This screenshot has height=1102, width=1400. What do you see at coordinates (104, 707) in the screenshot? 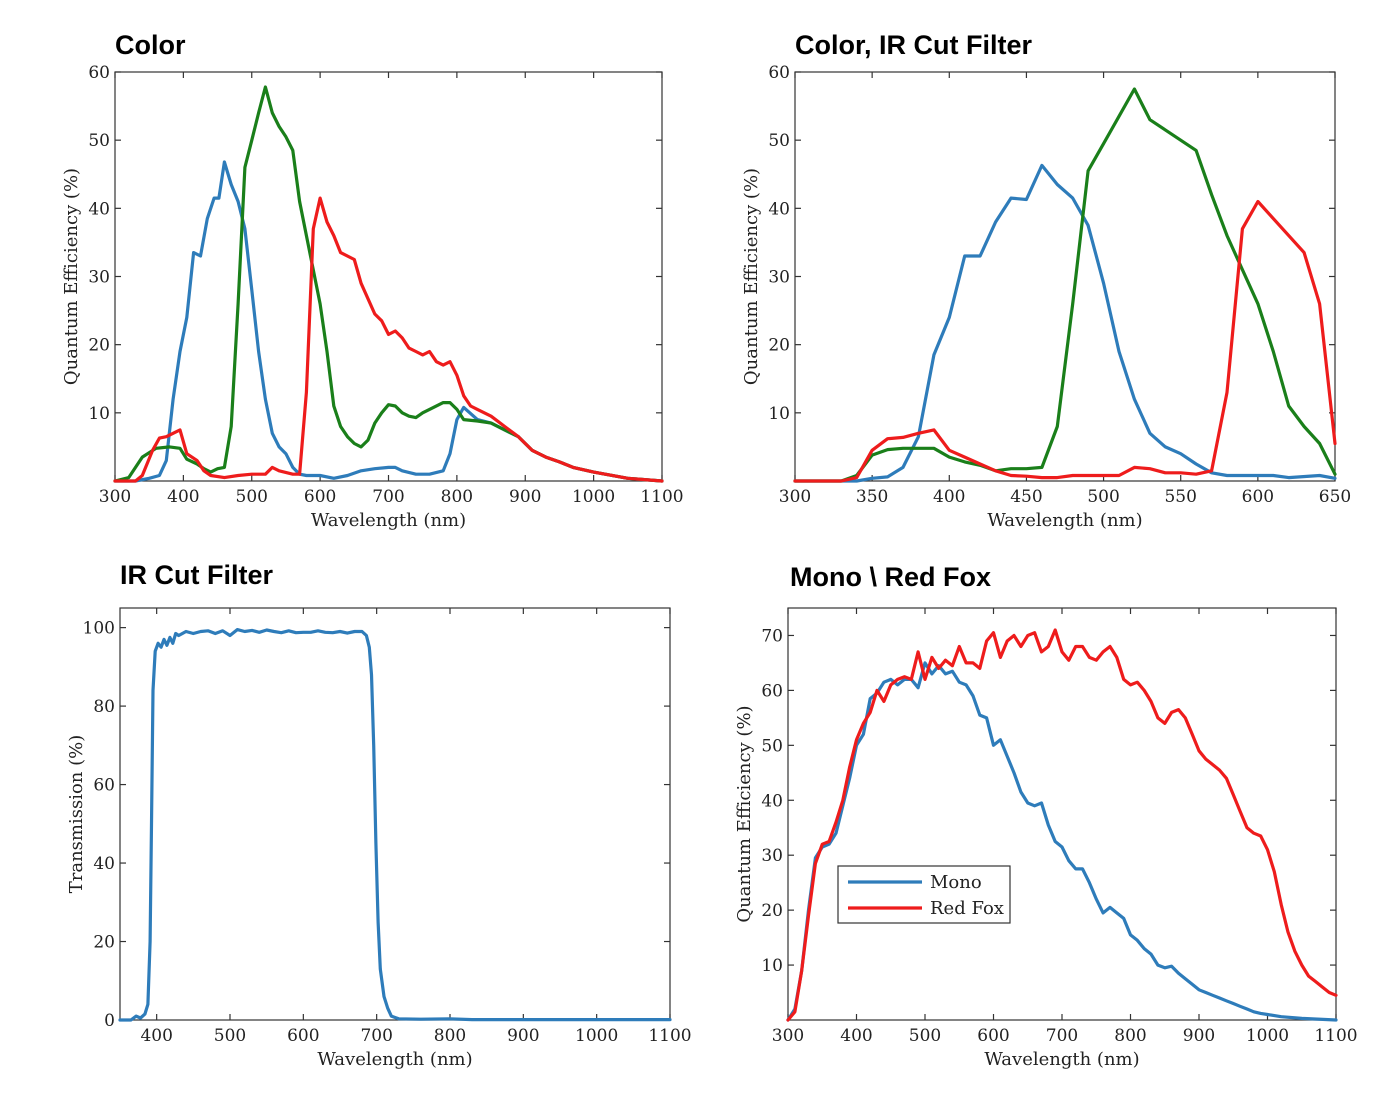
I see `y-tick-label: 80` at bounding box center [104, 707].